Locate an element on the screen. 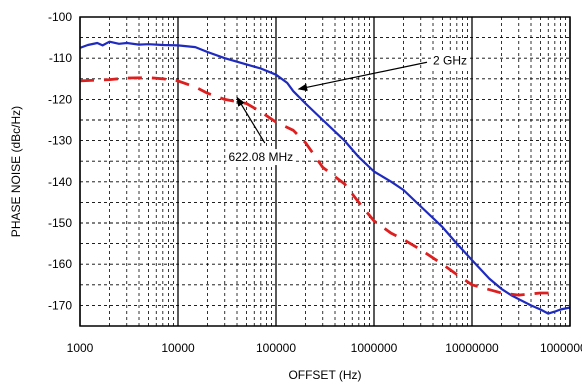 The width and height of the screenshot is (582, 387). annotation-label: 622.08 MHz is located at coordinates (260, 157).